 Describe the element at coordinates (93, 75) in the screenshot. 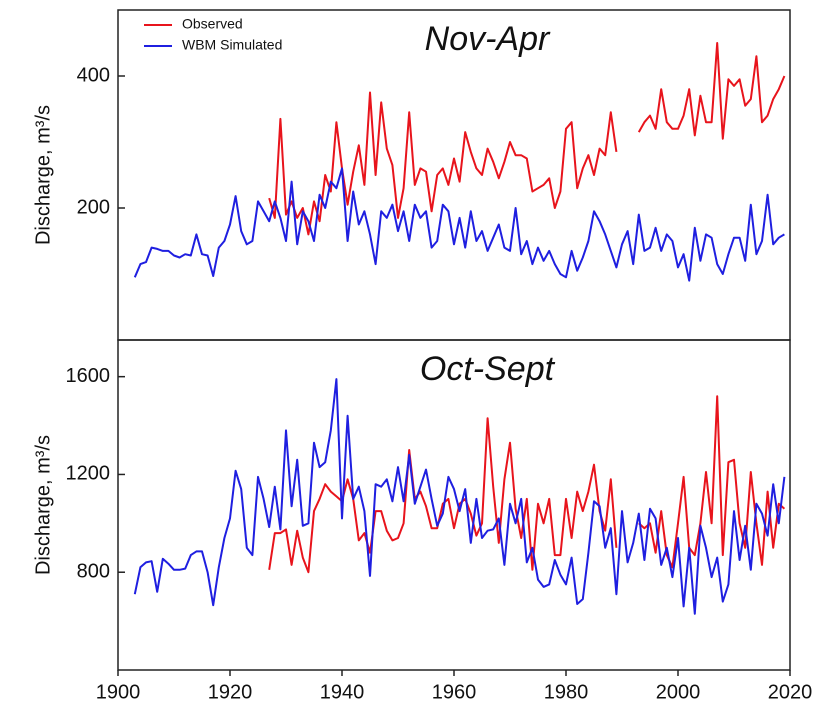

I see `y-tick-label: 400` at that location.